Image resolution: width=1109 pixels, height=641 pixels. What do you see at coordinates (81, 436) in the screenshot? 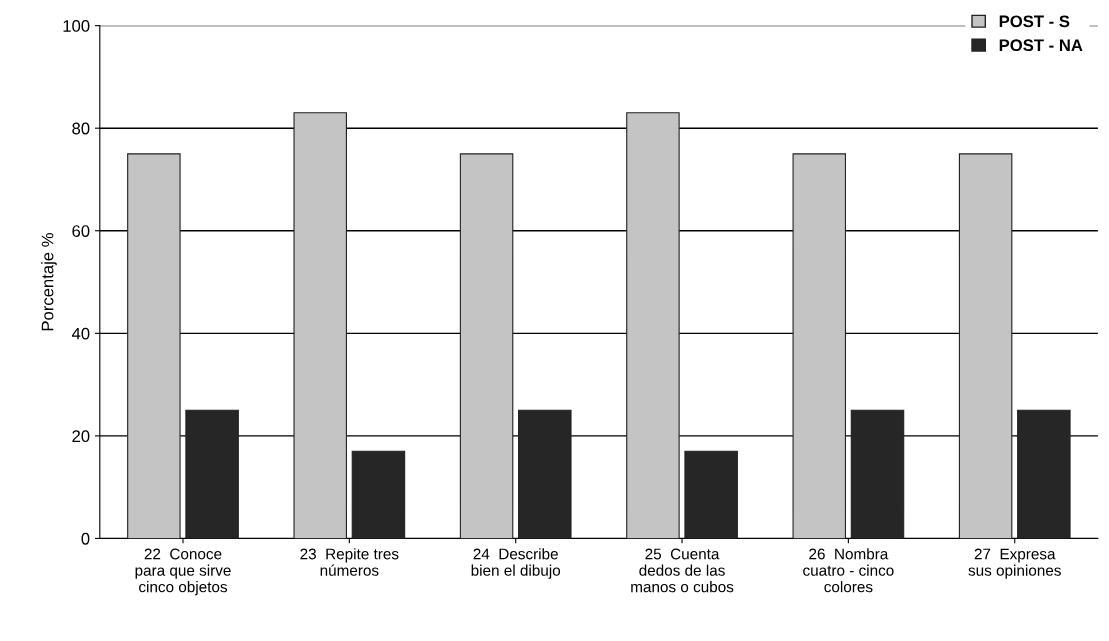
I see `y-tick-label: 20` at bounding box center [81, 436].